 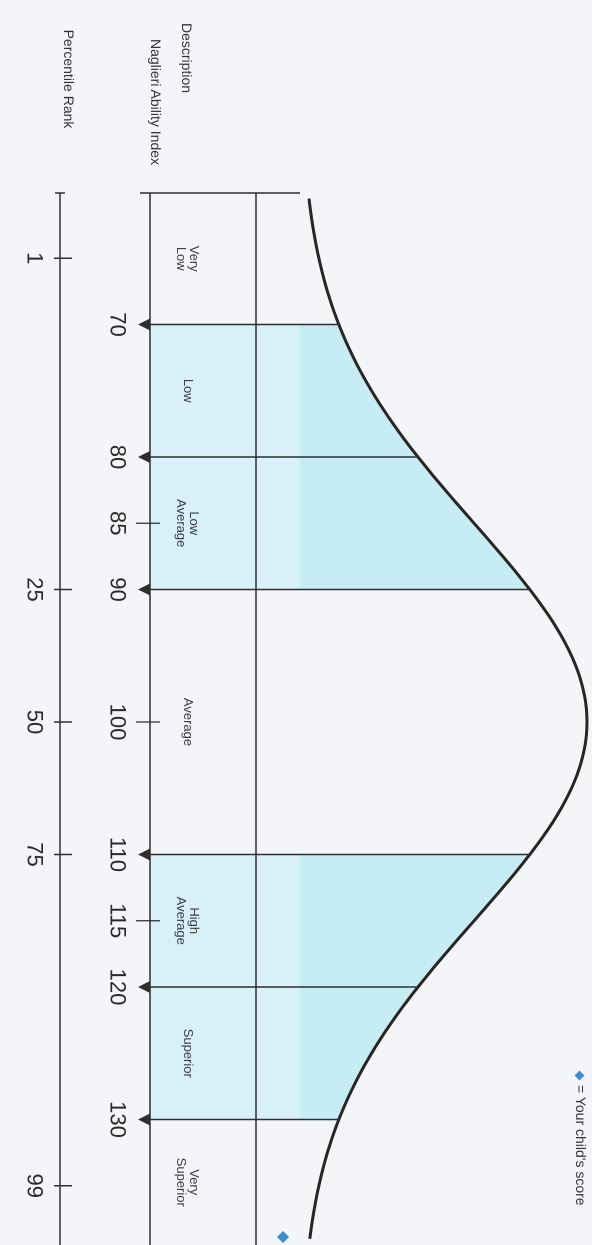 What do you see at coordinates (35, 854) in the screenshot?
I see `percentile-label-75: 75` at bounding box center [35, 854].